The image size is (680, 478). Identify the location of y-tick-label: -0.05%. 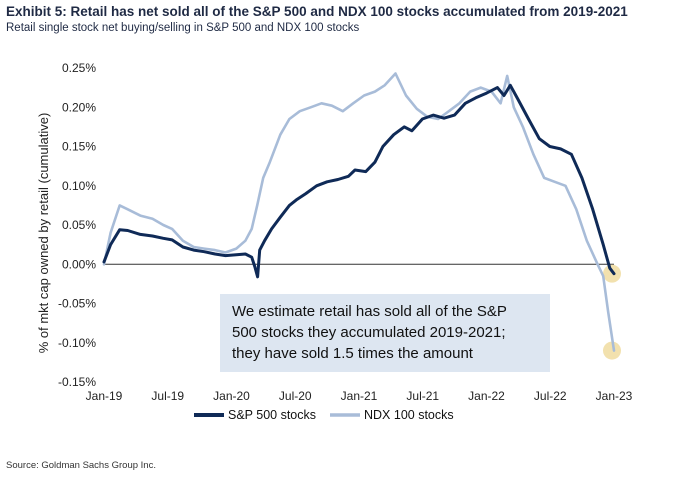
(77, 304).